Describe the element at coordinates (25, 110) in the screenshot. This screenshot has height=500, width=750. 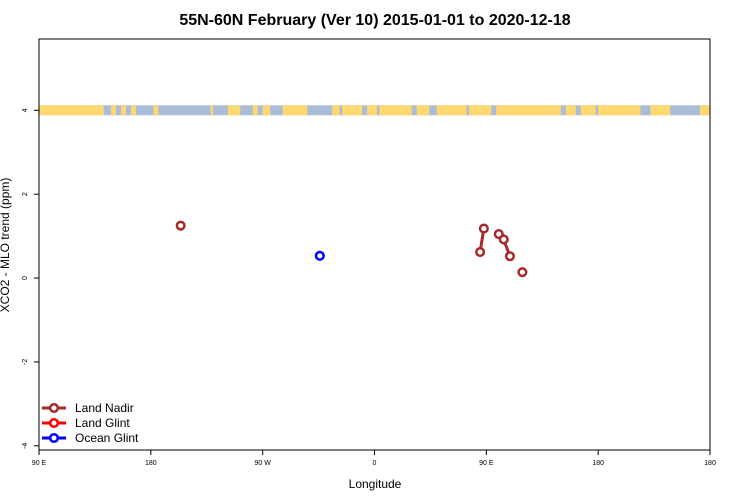
I see `y-tick-label: 4` at that location.